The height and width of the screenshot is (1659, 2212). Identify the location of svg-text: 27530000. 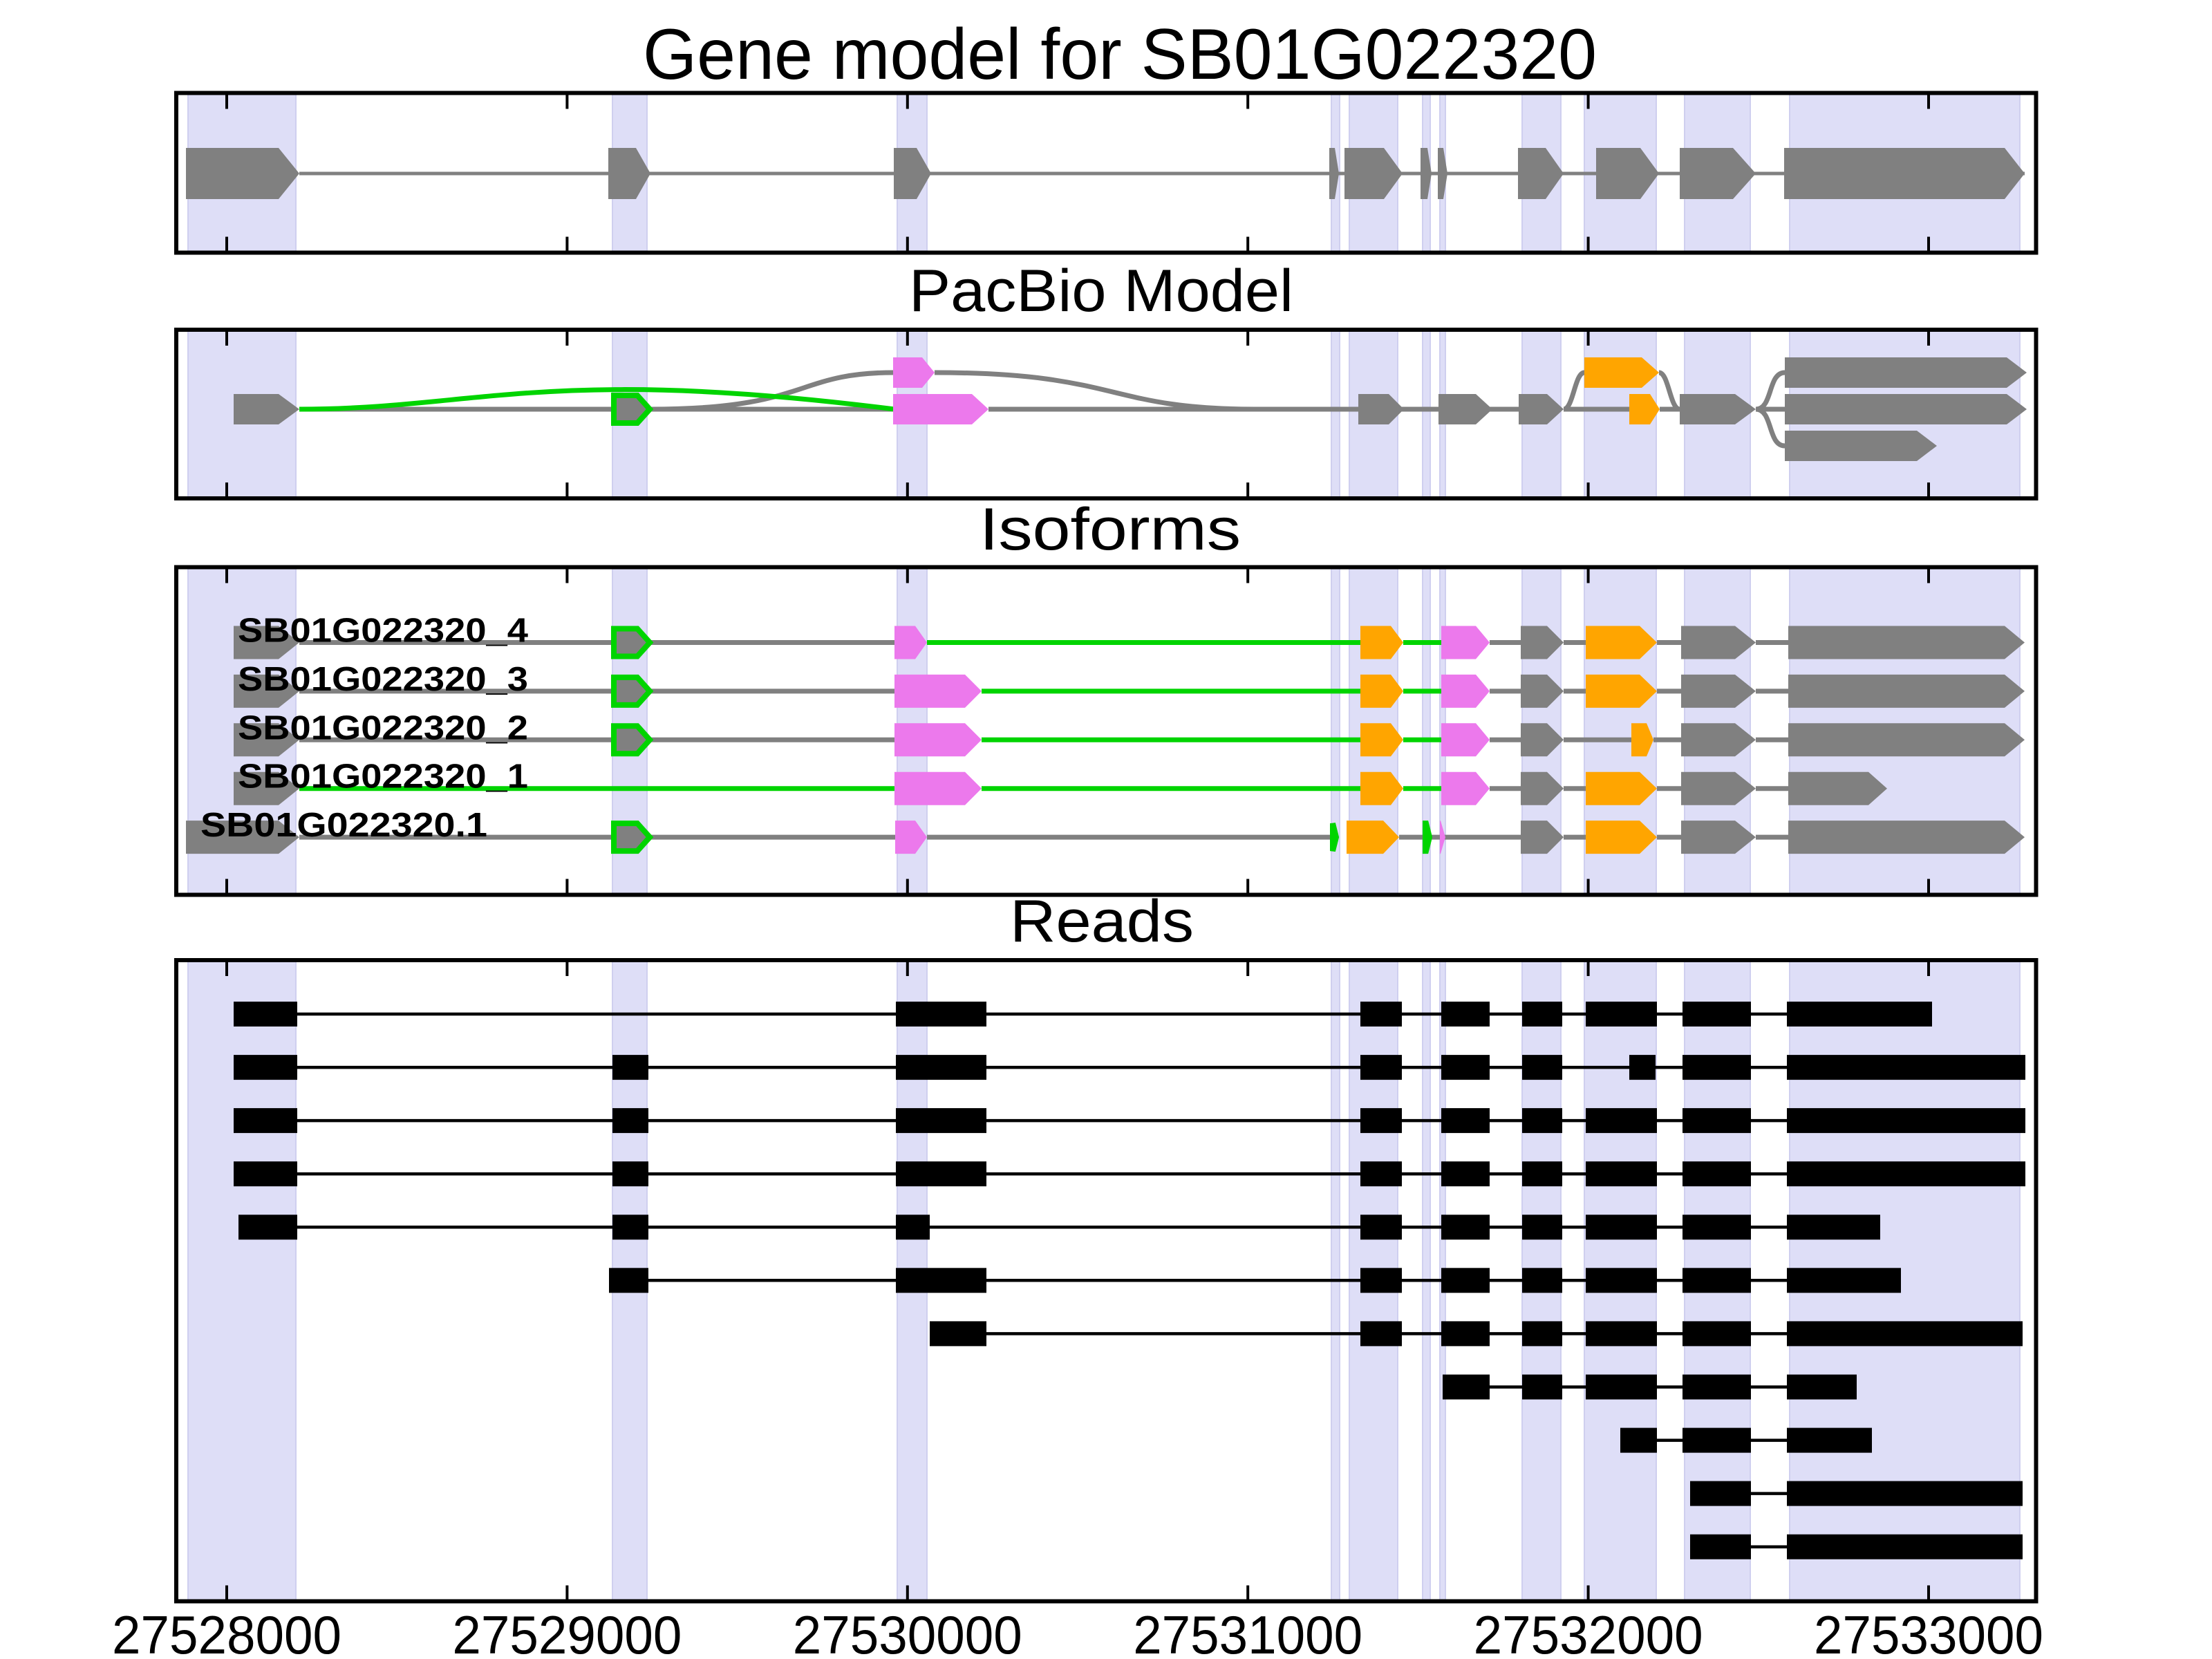
(908, 1632).